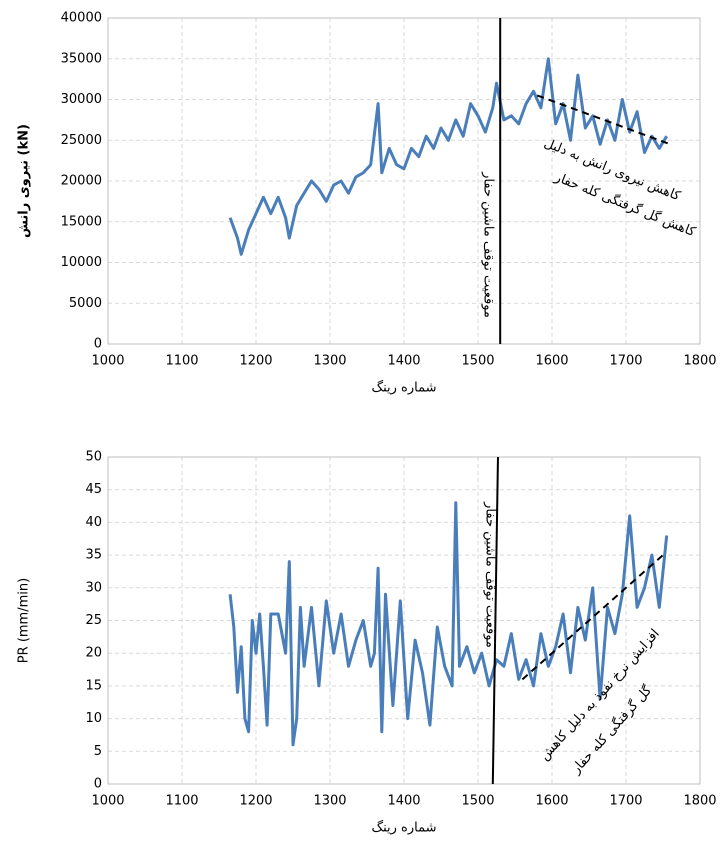  I want to click on y-tick-label: 35000, so click(81, 58).